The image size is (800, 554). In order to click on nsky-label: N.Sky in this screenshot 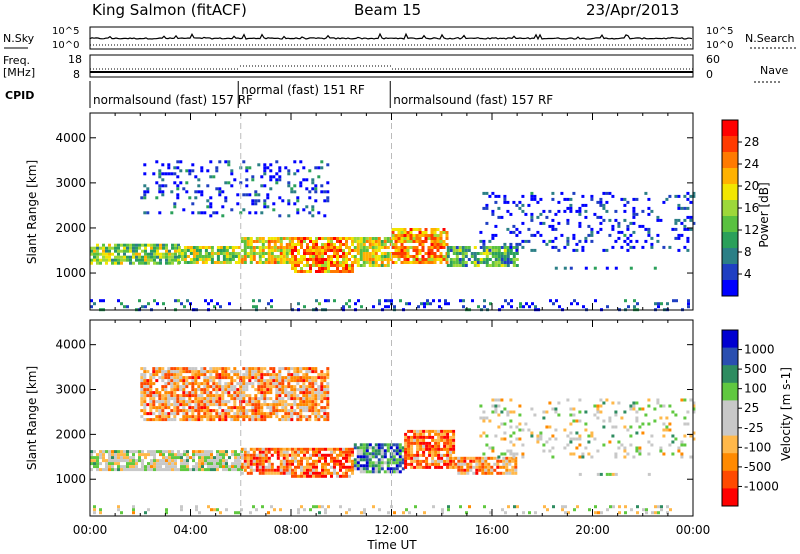, I will do `click(19, 38)`.